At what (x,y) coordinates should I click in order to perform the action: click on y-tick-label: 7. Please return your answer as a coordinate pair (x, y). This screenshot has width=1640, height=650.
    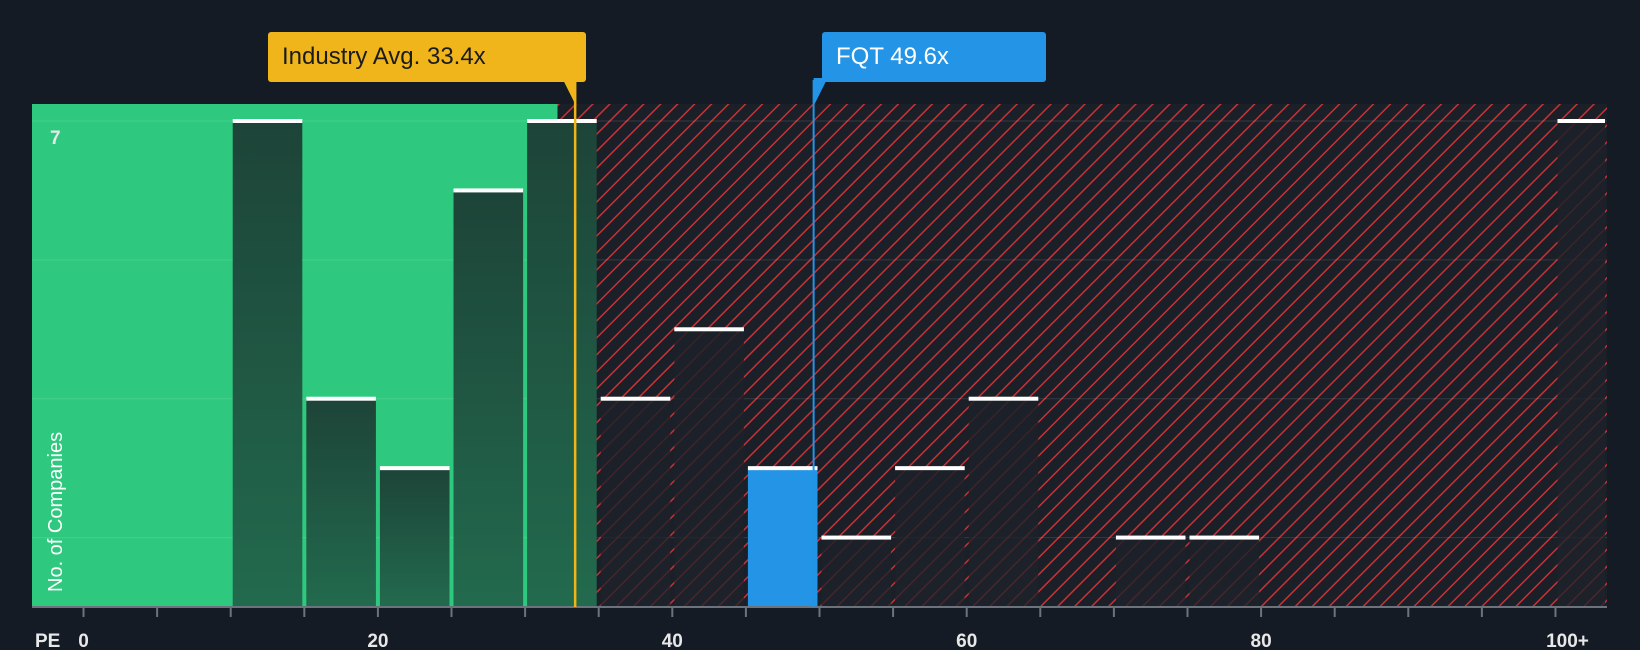
    Looking at the image, I should click on (55, 138).